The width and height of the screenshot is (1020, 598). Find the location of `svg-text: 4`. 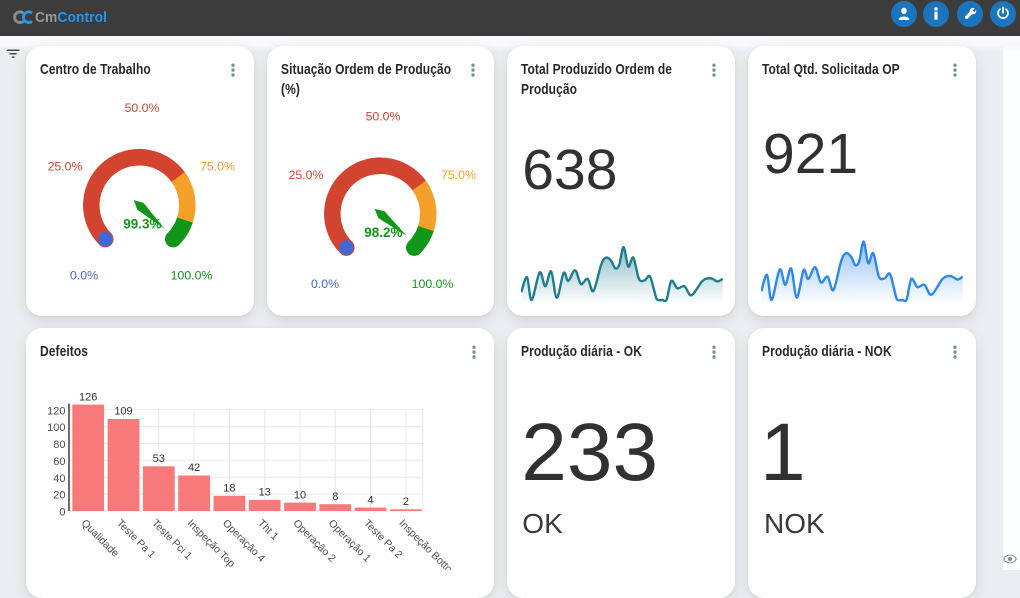

svg-text: 4 is located at coordinates (371, 500).